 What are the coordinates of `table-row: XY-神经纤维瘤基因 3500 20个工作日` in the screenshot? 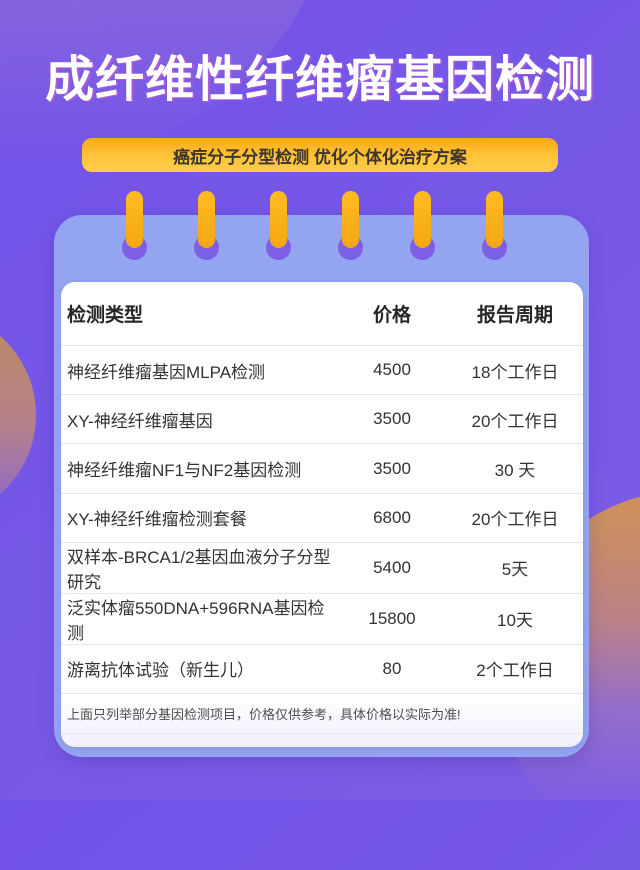 It's located at (322, 420).